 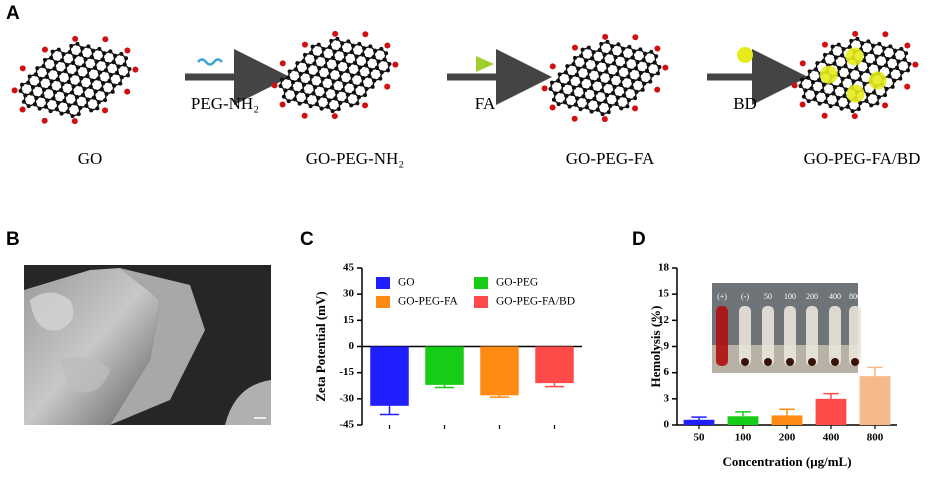 I want to click on step-label: BD, so click(x=745, y=103).